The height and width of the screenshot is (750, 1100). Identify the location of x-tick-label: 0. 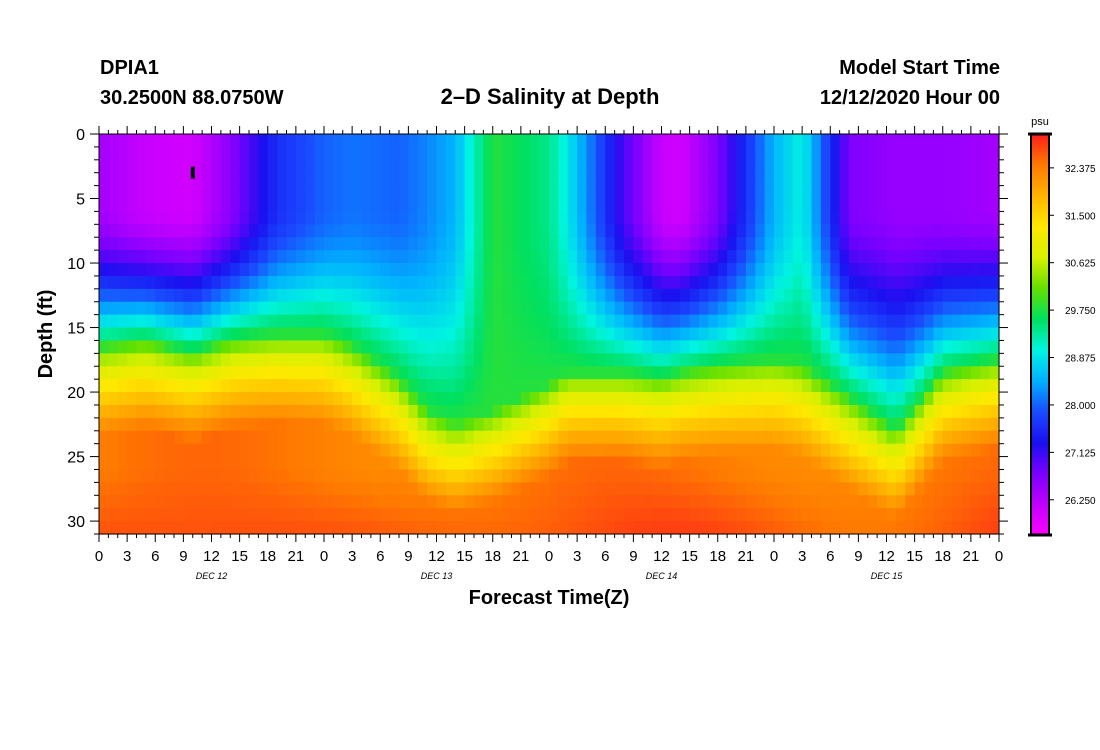
(324, 556).